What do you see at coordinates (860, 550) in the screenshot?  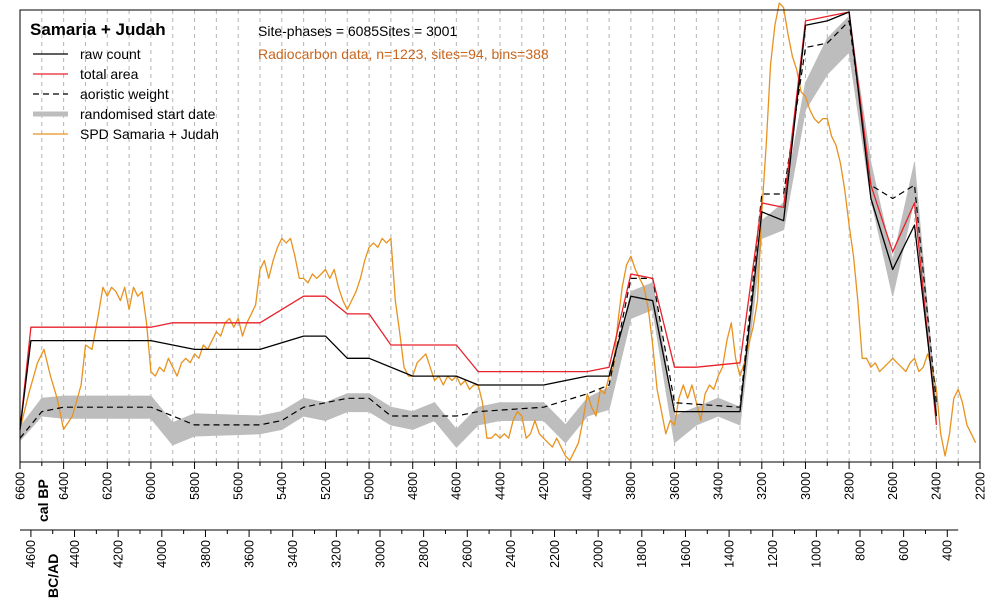 I see `x-tick-label: 800` at bounding box center [860, 550].